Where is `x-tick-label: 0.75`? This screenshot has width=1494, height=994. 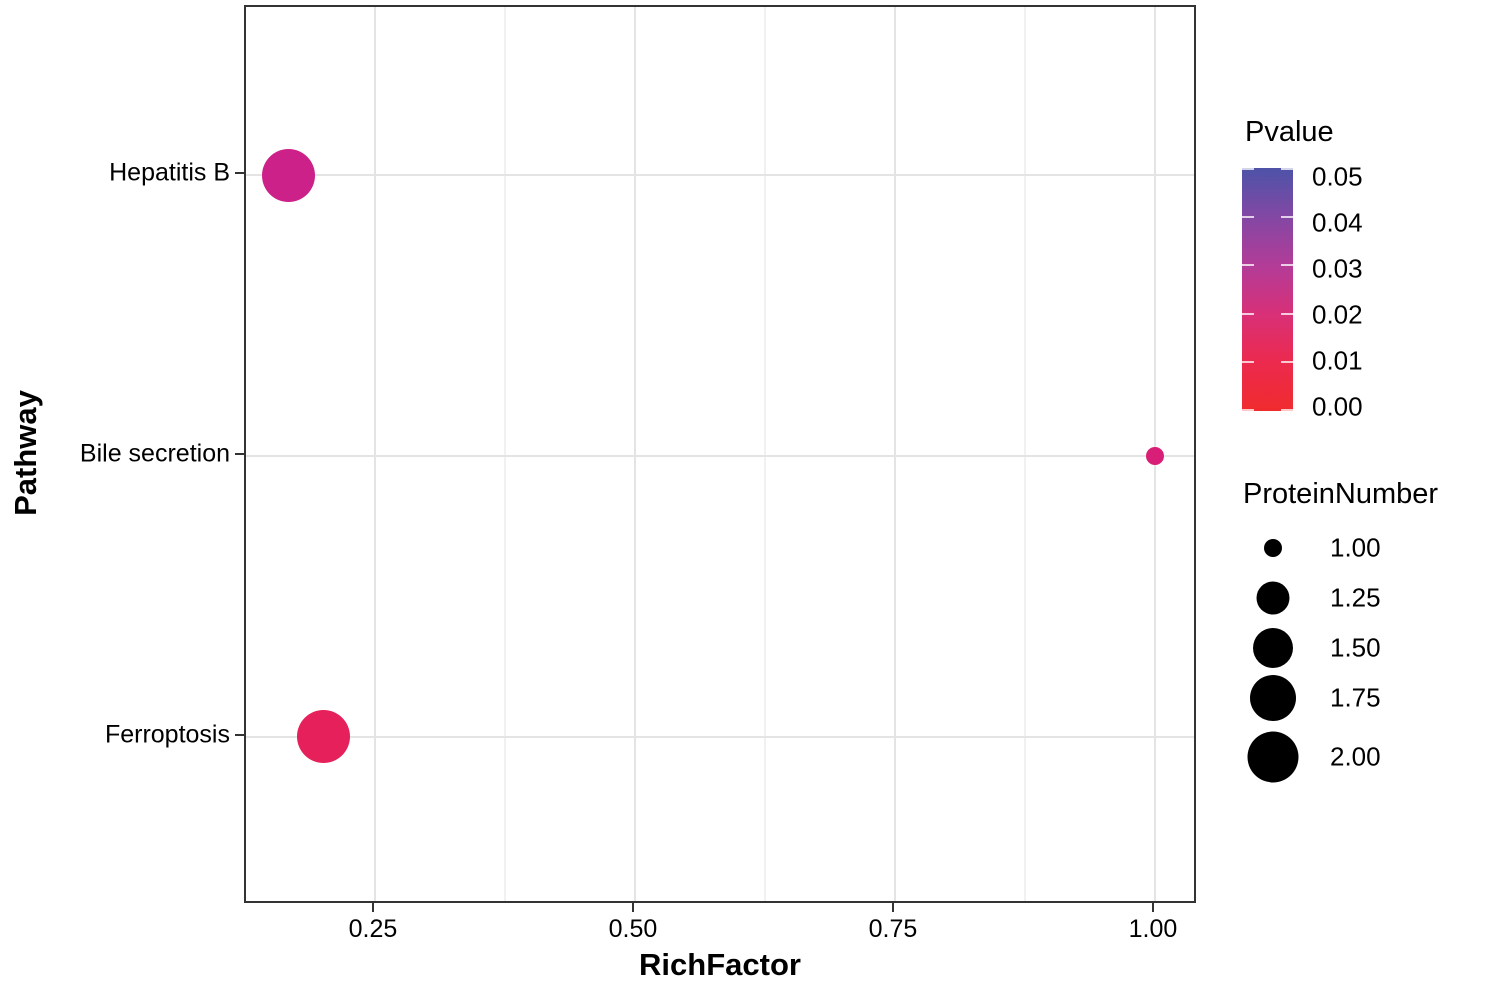
x-tick-label: 0.75 is located at coordinates (893, 929).